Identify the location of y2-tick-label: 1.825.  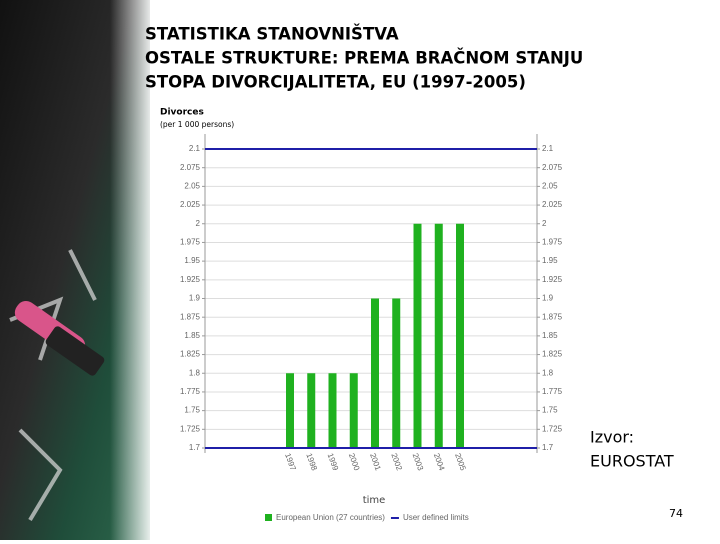
(552, 354).